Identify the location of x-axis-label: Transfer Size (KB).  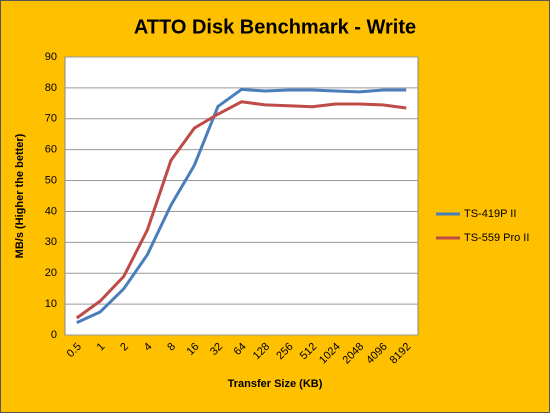
(275, 384).